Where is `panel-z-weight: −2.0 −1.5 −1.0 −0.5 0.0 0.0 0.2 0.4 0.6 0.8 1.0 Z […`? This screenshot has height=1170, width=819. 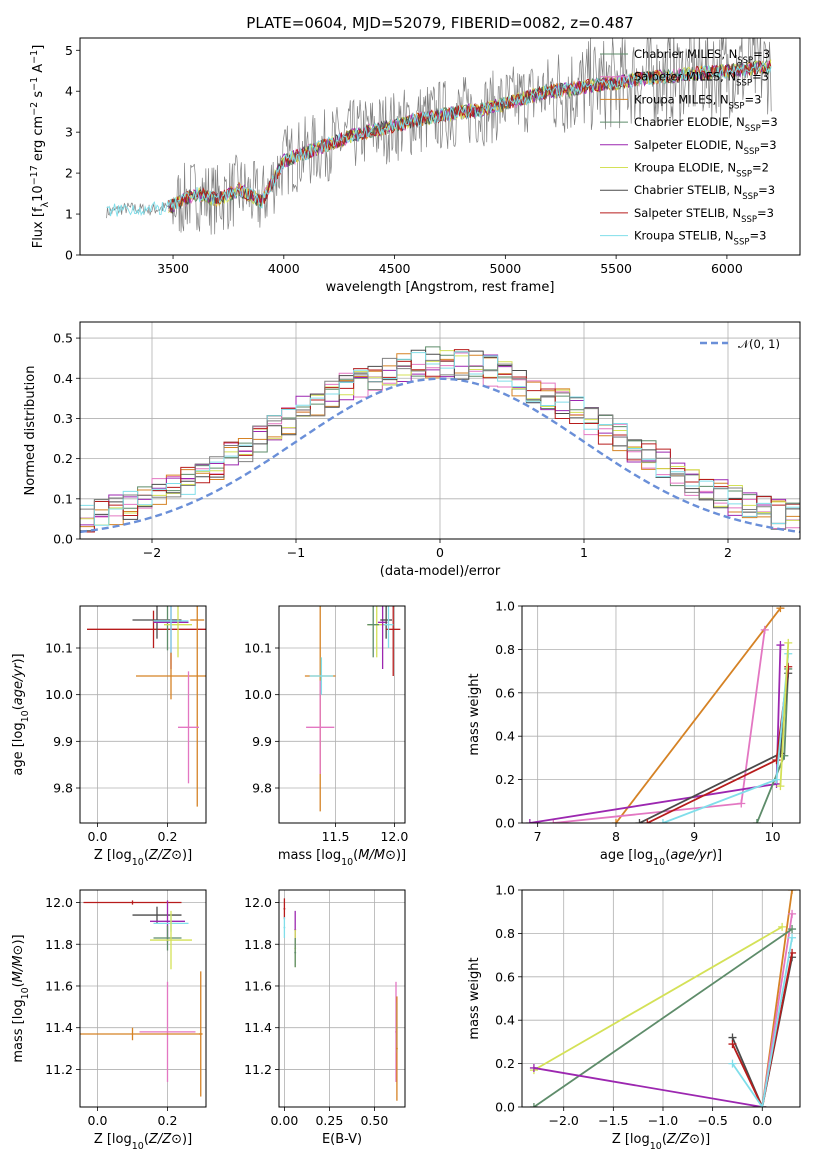
panel-z-weight: −2.0 −1.5 −1.0 −0.5 0.0 0.0 0.2 0.4 0.6 0.8 1.0 Z [… is located at coordinates (634, 1017).